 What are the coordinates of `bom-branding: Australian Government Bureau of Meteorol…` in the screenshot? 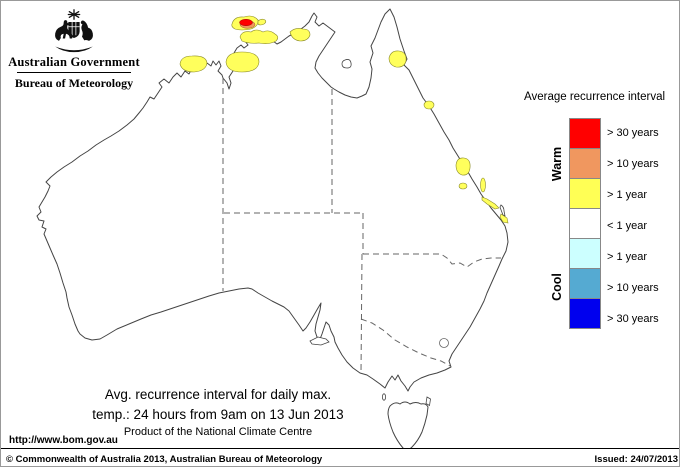 It's located at (74, 49).